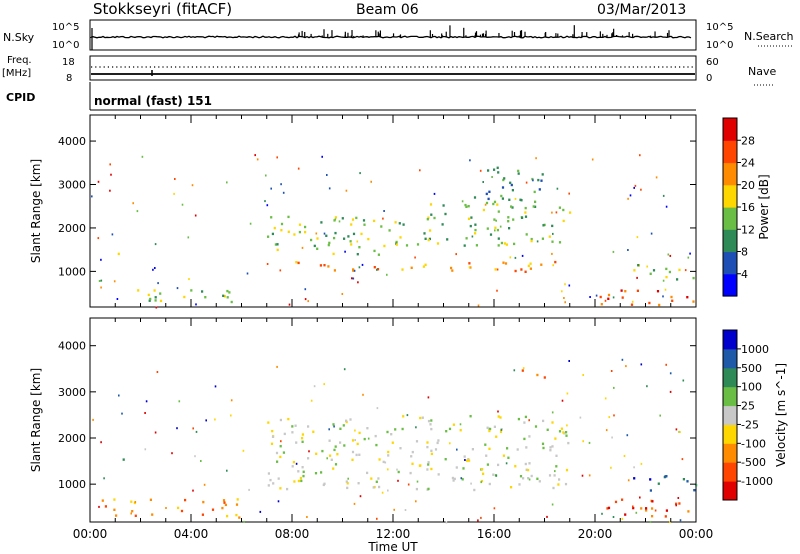 Image resolution: width=800 pixels, height=554 pixels. What do you see at coordinates (696, 534) in the screenshot?
I see `x-tick-label: 00:00` at bounding box center [696, 534].